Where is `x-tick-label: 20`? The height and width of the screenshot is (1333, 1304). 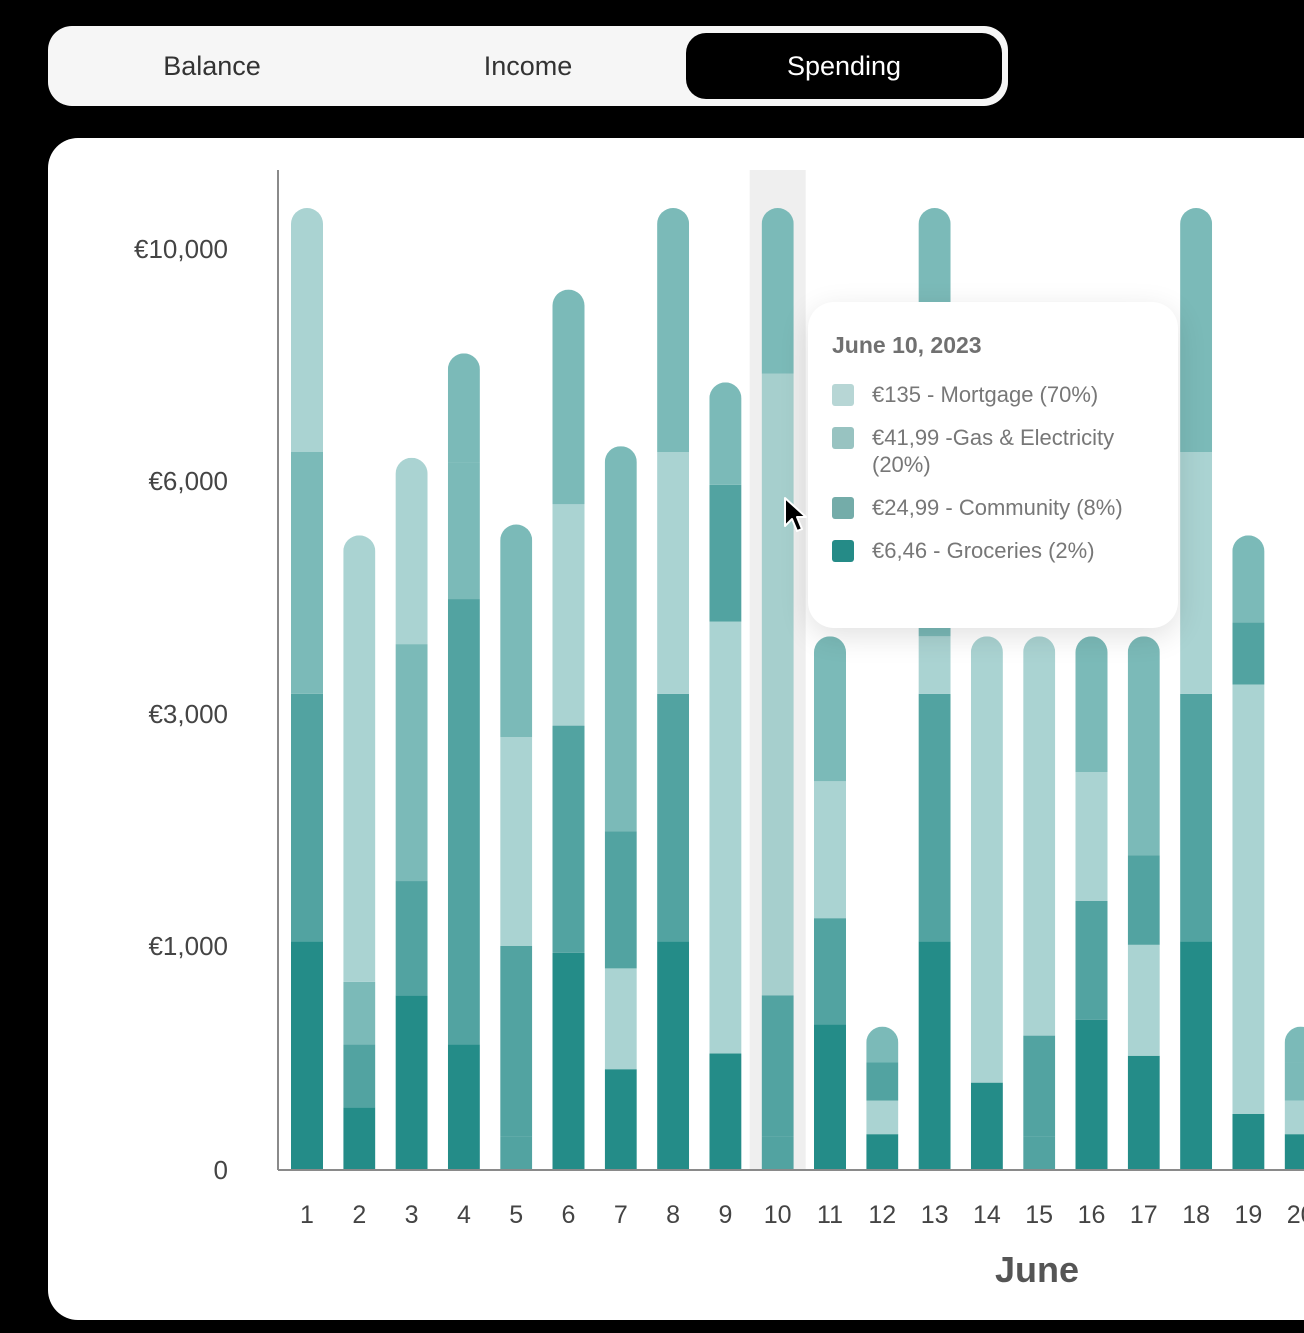
x-tick-label: 20 is located at coordinates (1295, 1215).